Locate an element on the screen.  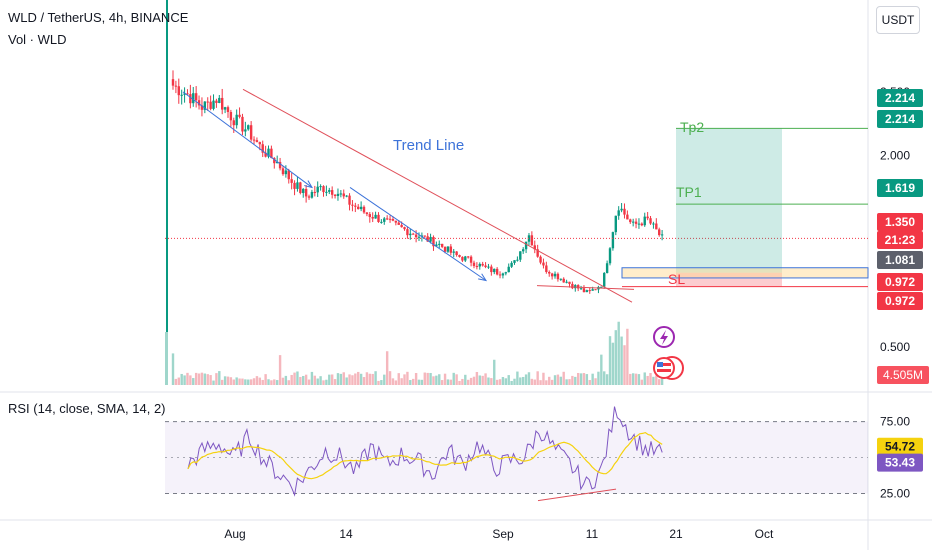
rsi-ma-value: 54.72 is located at coordinates (900, 447).